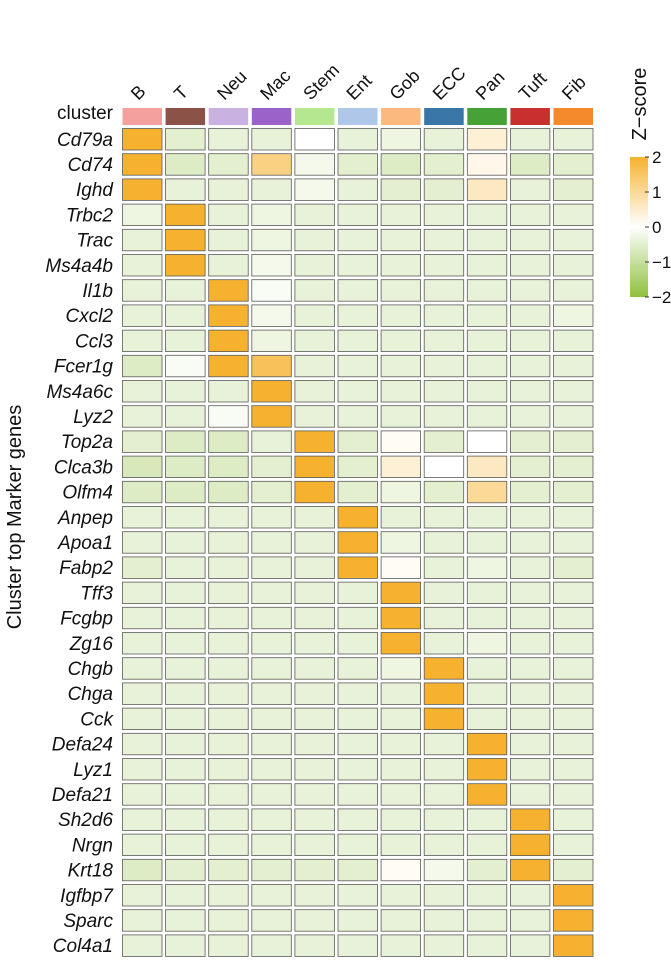  What do you see at coordinates (90, 165) in the screenshot?
I see `gene-label: Cd74` at bounding box center [90, 165].